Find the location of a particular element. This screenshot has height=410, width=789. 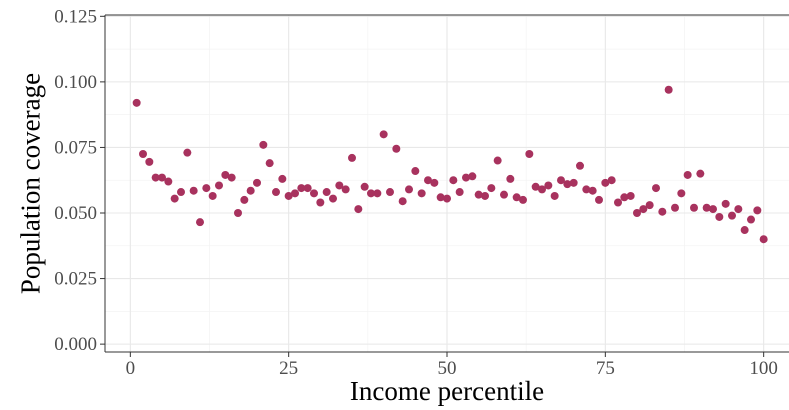

x-tick-label: 50 is located at coordinates (447, 368).